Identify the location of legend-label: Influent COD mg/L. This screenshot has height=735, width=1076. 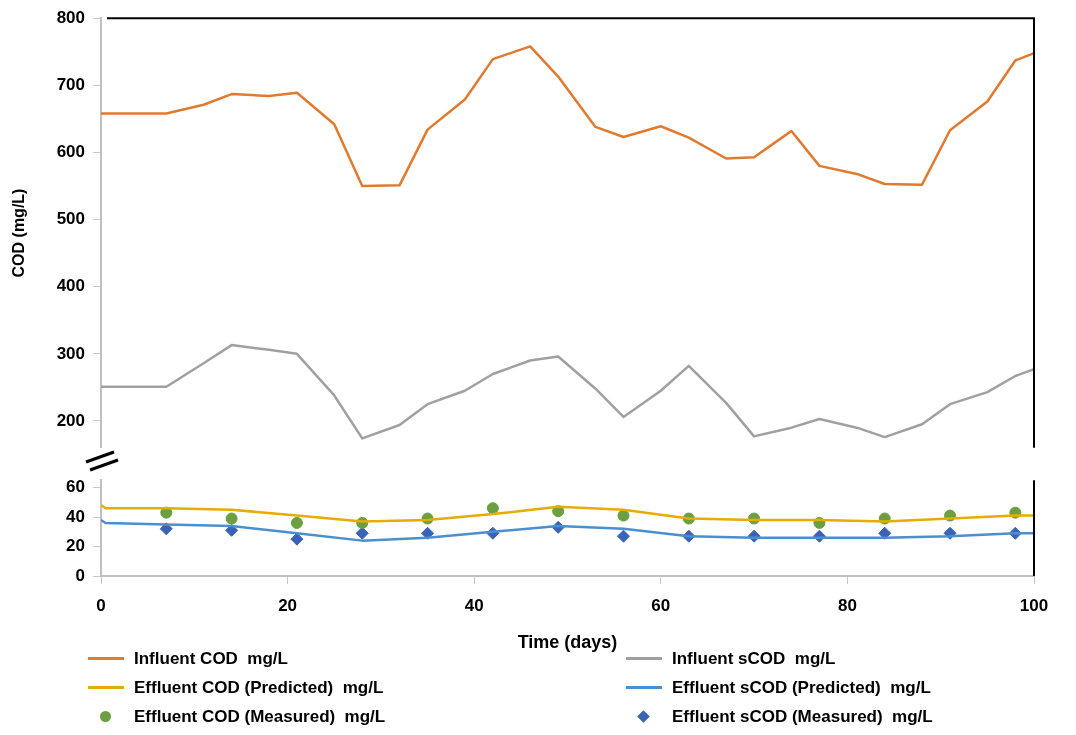
(211, 658).